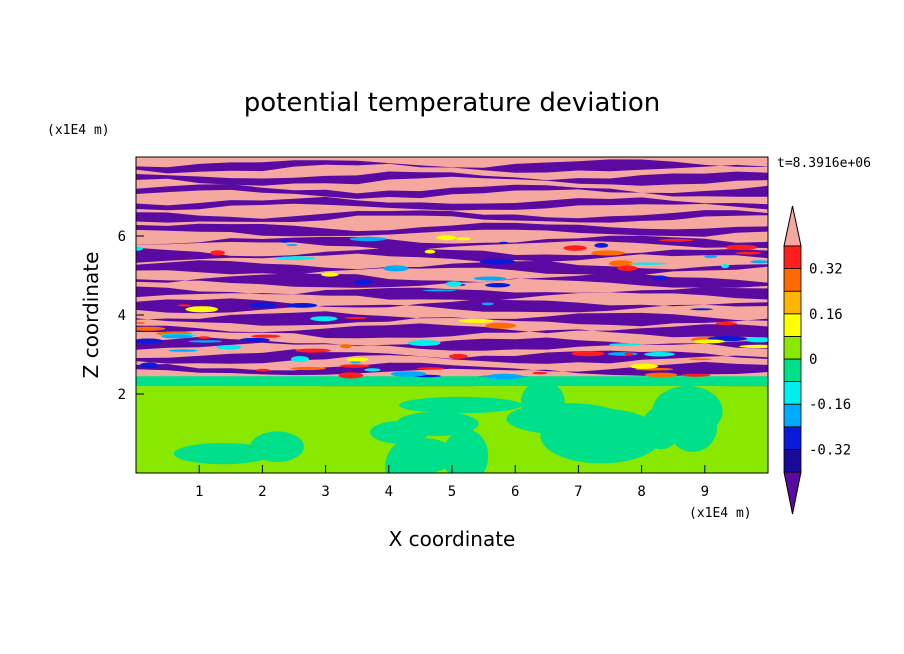 This screenshot has width=904, height=654. What do you see at coordinates (705, 492) in the screenshot?
I see `x-tick-label: 9` at bounding box center [705, 492].